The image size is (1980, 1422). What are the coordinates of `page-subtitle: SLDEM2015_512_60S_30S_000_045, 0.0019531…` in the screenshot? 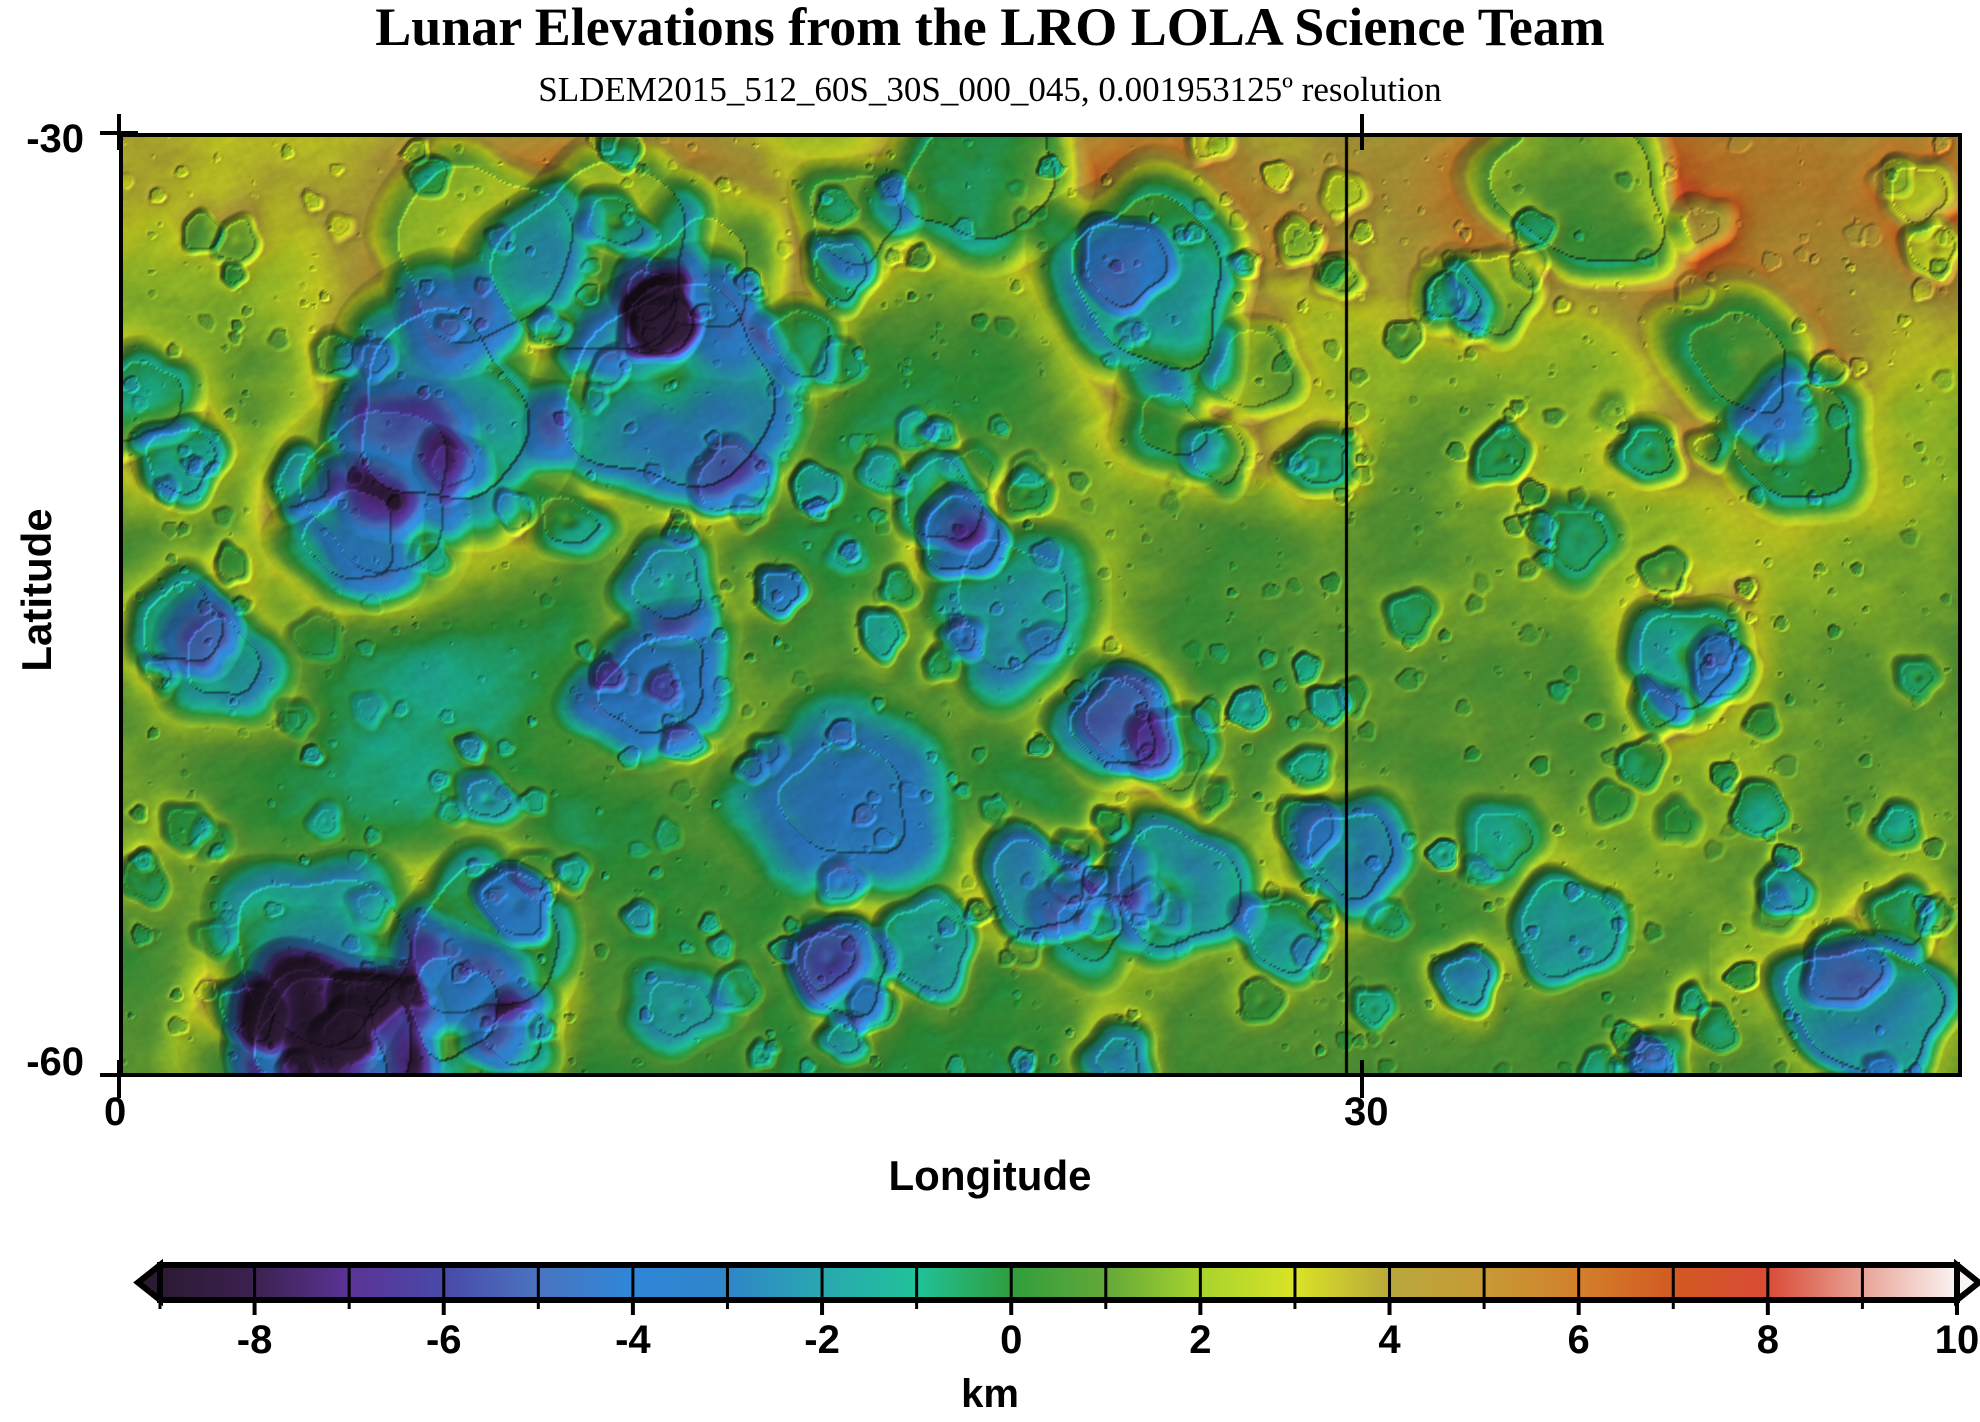 It's located at (990, 89).